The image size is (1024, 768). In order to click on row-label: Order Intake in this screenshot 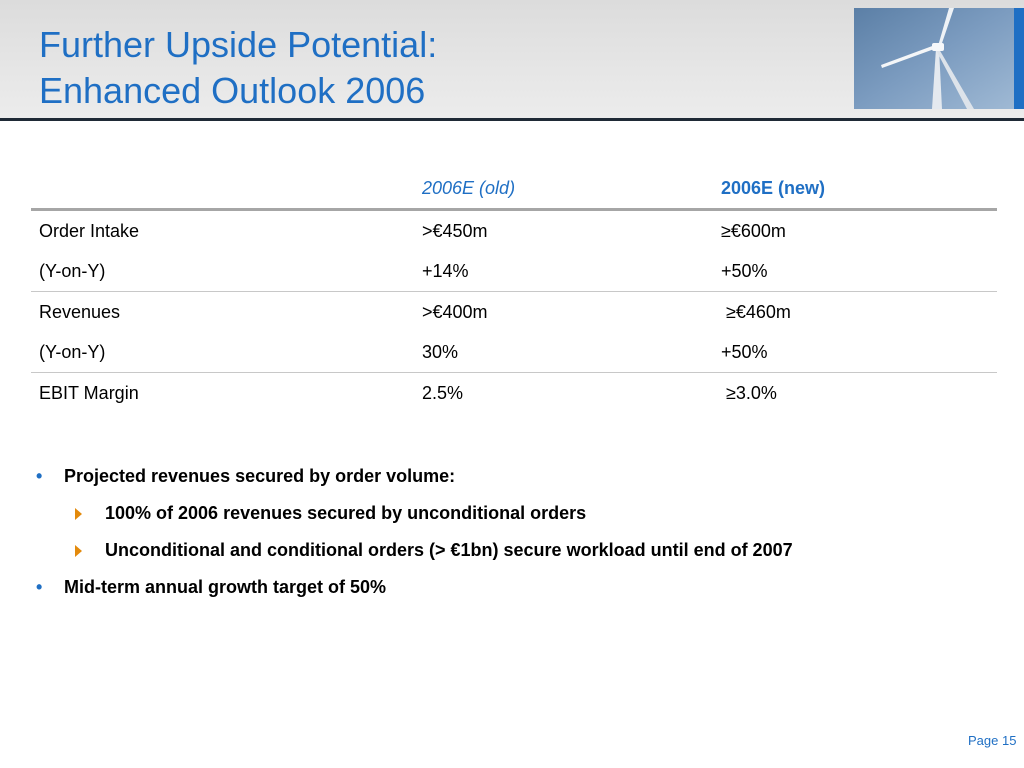, I will do `click(89, 230)`.